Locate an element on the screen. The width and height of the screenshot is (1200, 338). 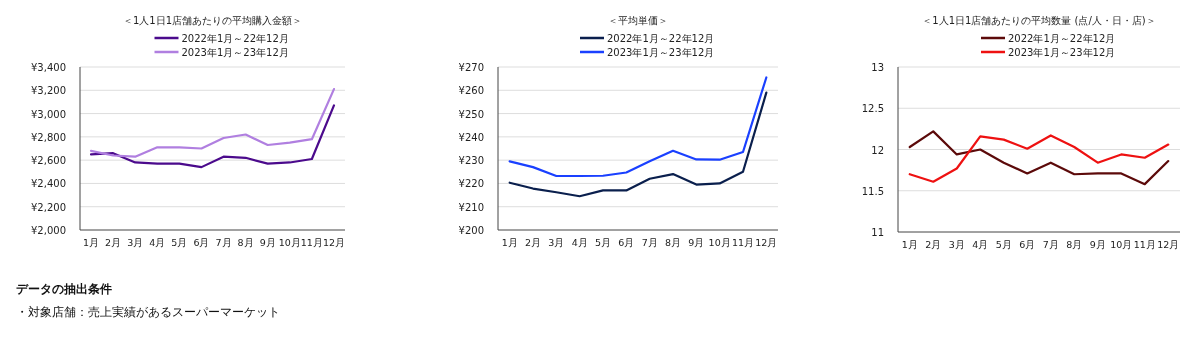
y-tick-label: ¥2,600 is located at coordinates (48, 161).